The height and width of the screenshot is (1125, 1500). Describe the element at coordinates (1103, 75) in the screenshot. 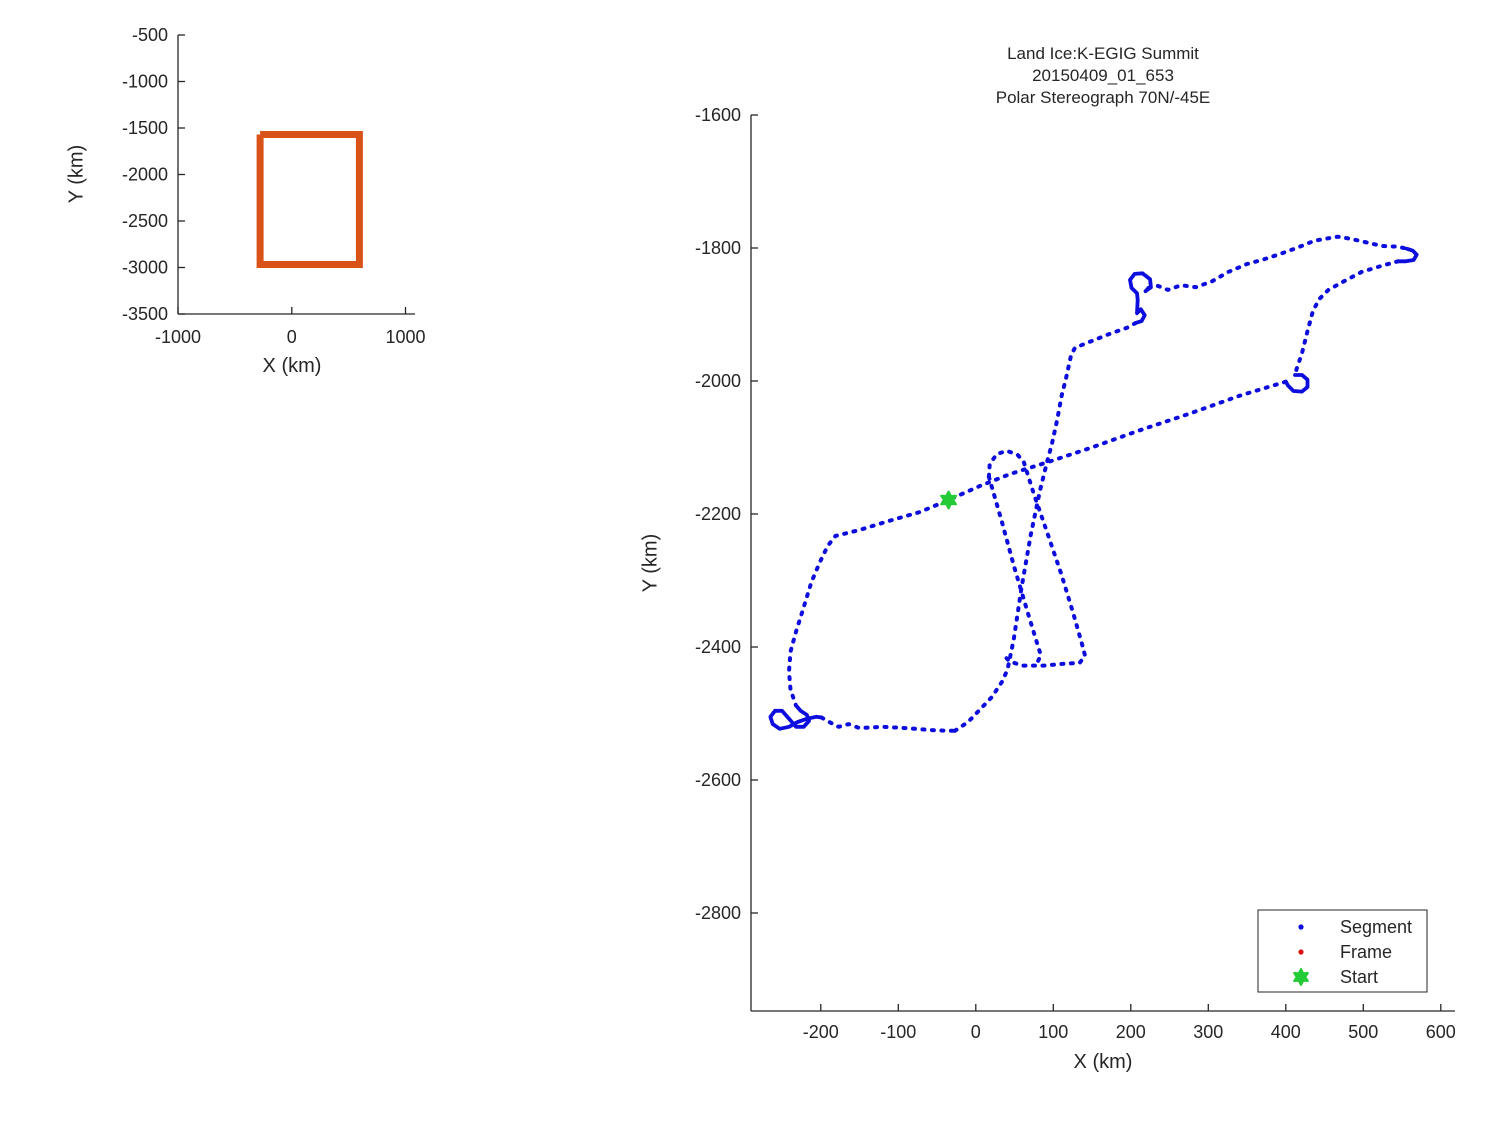

I see `plot-title-line-2: 20150409_01_653` at that location.